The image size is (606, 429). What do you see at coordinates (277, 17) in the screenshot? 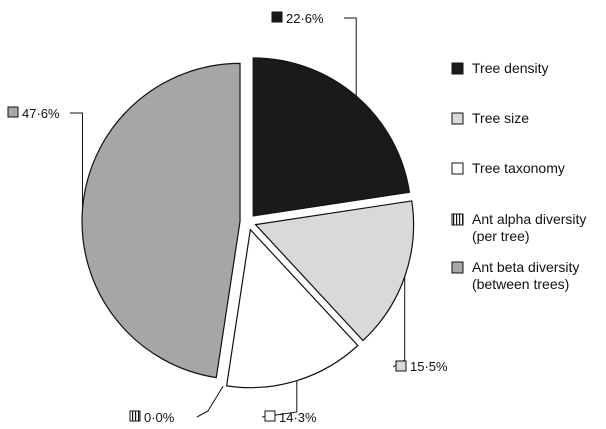
I see `slice-label-swatch-tree-density` at bounding box center [277, 17].